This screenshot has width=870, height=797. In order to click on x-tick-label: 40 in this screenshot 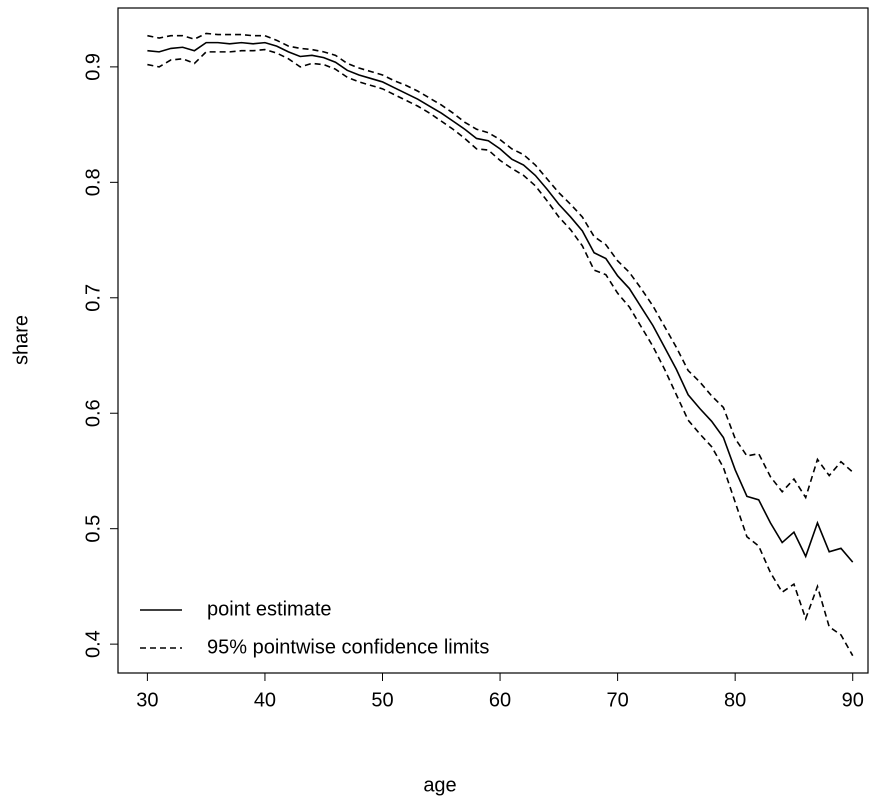, I will do `click(265, 700)`.